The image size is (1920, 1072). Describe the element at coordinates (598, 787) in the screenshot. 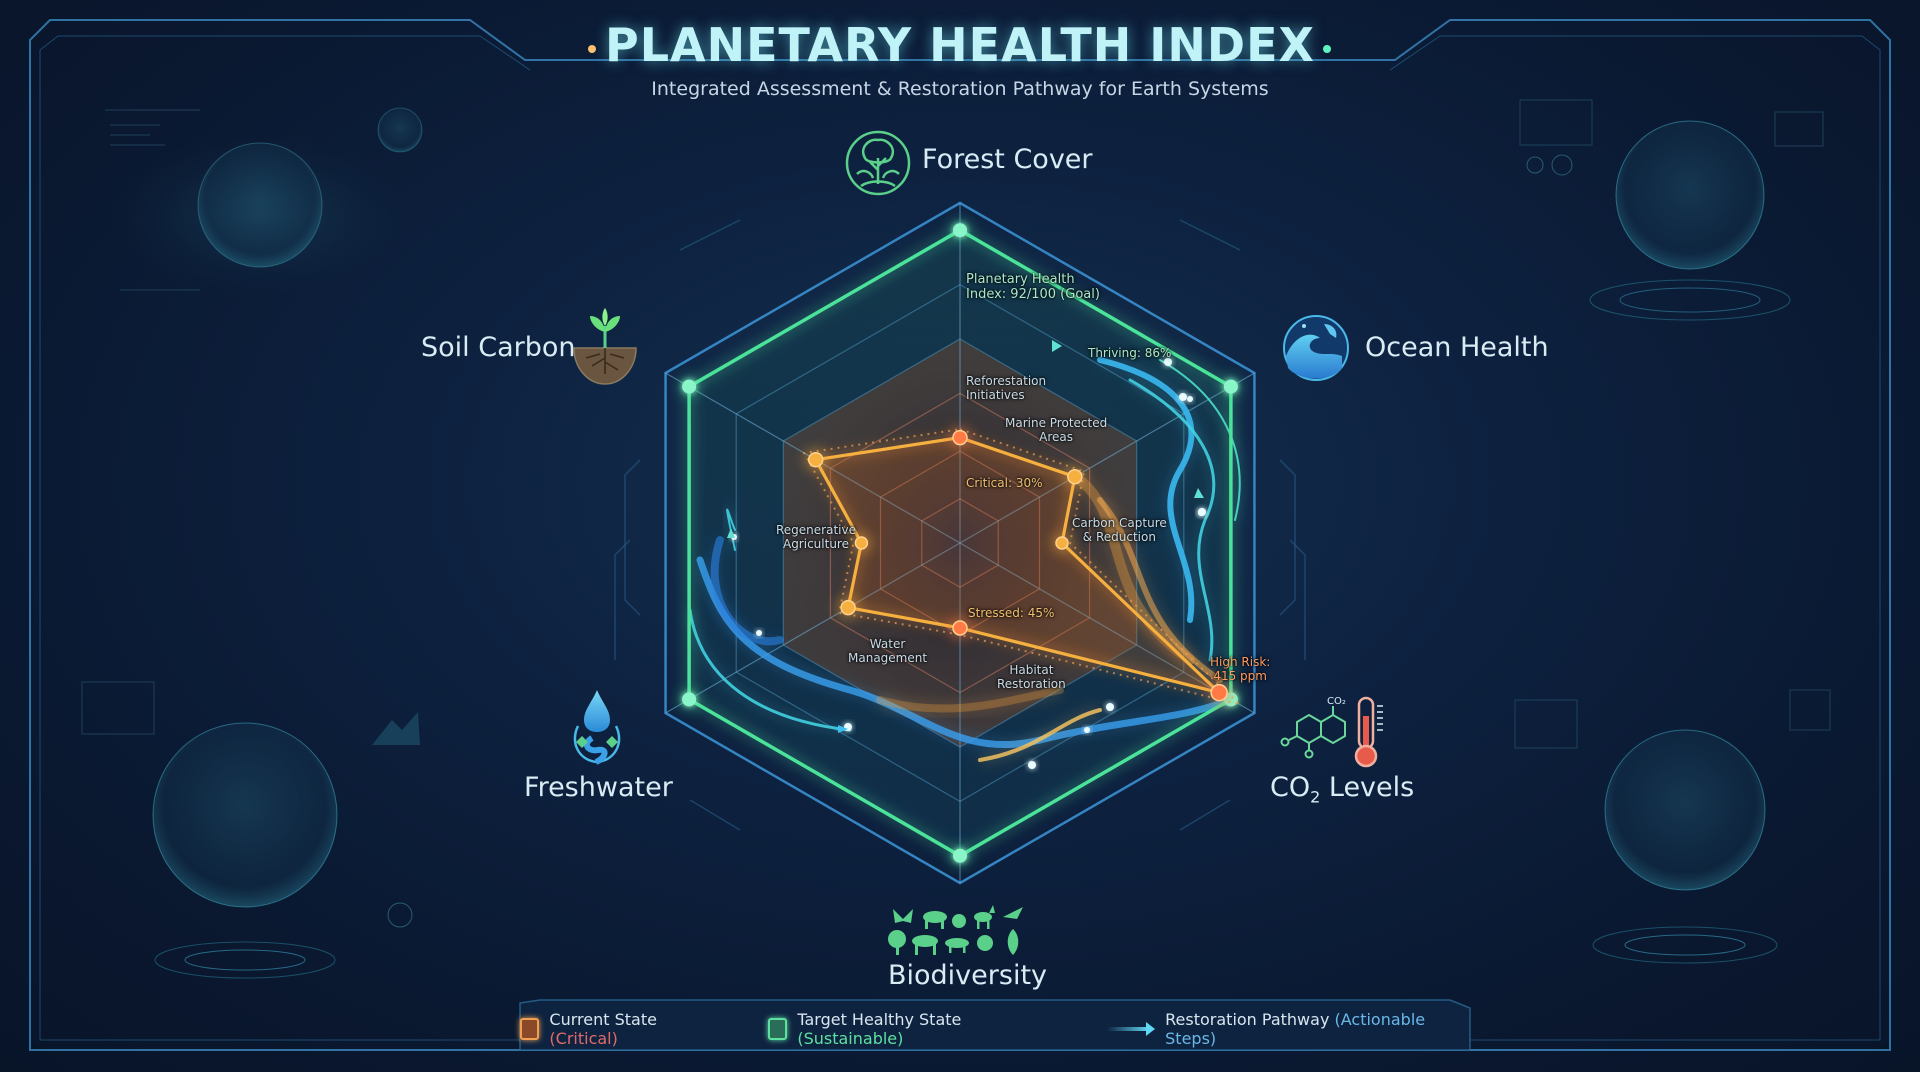

I see `axis-label-freshwater: Freshwater` at that location.